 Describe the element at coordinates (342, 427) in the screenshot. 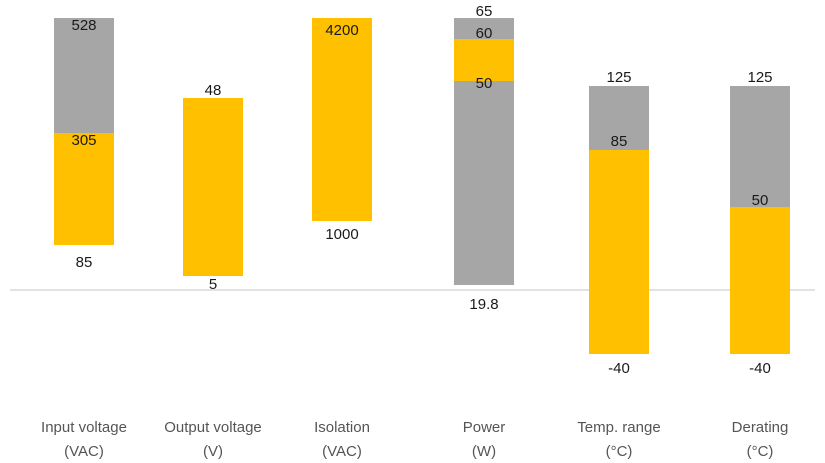

I see `category-label-isolation-line1: Isolation` at that location.